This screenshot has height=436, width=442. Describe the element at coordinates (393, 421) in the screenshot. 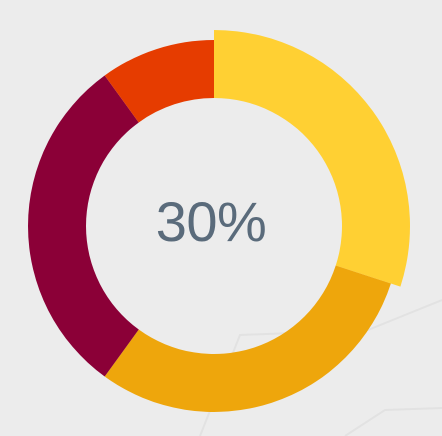

I see `background-hexagon-outline` at that location.